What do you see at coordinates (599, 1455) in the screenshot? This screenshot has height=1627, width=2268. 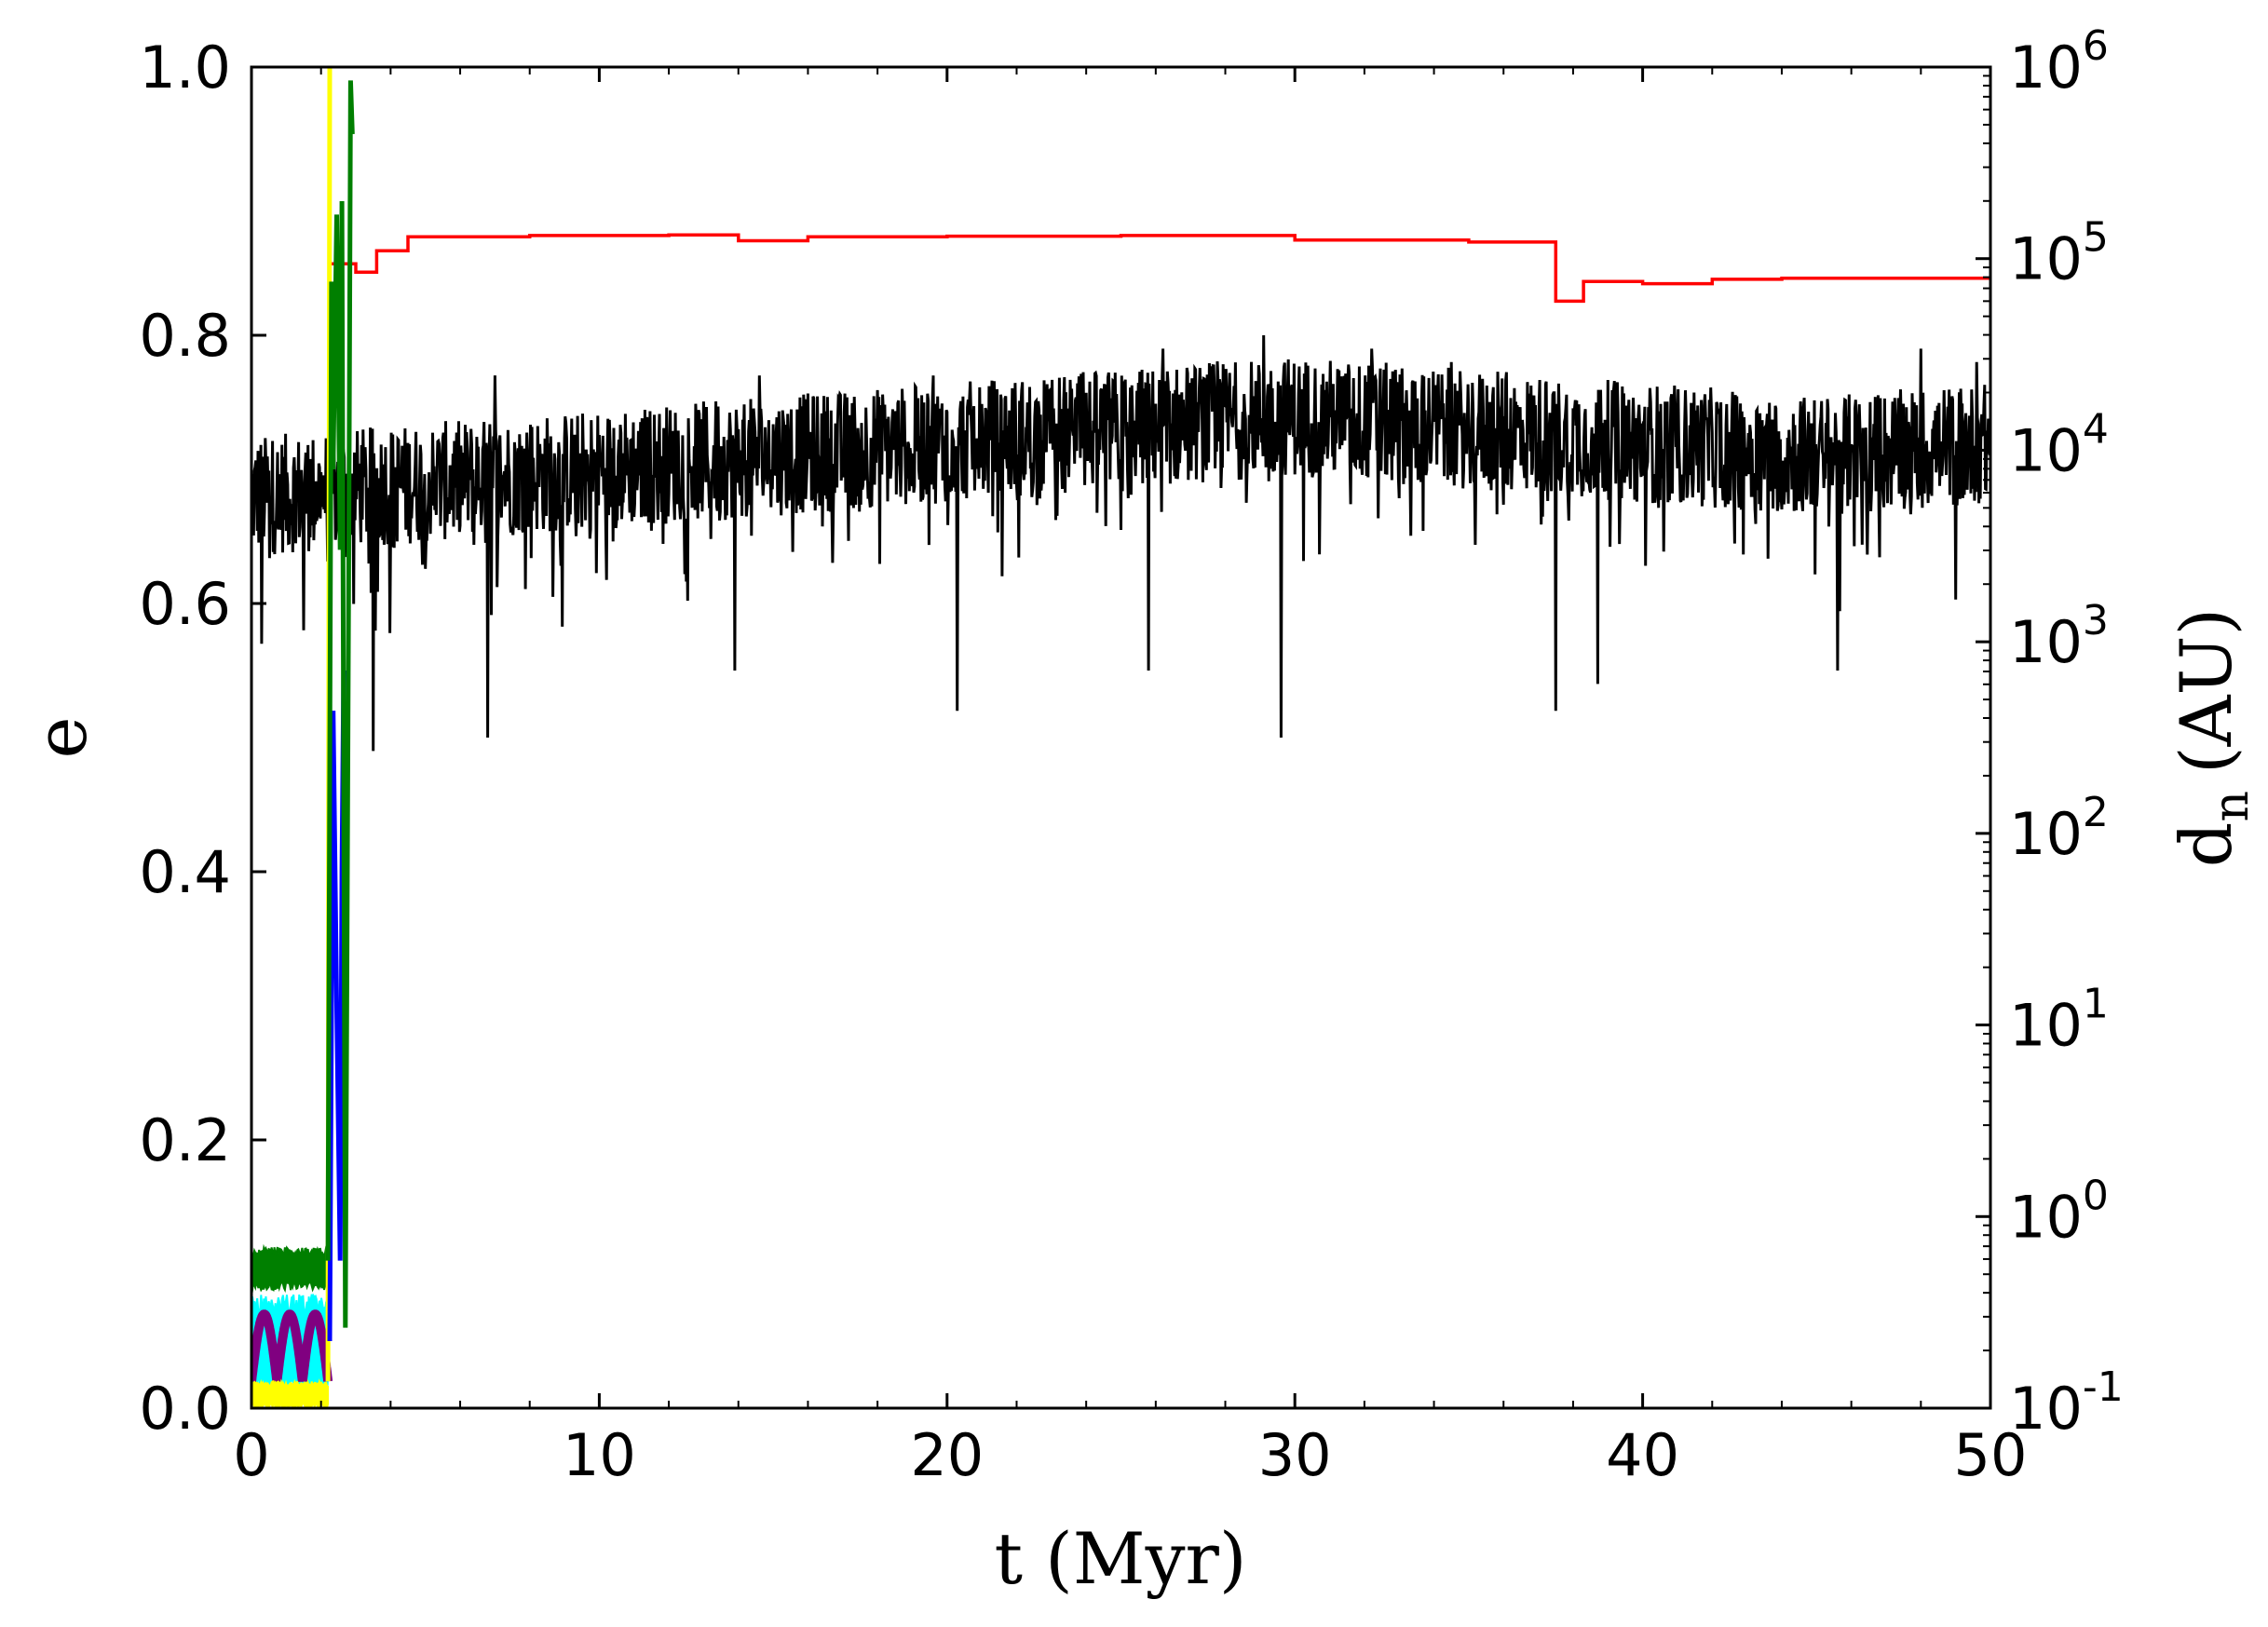 I see `x-tick-label: 10` at bounding box center [599, 1455].